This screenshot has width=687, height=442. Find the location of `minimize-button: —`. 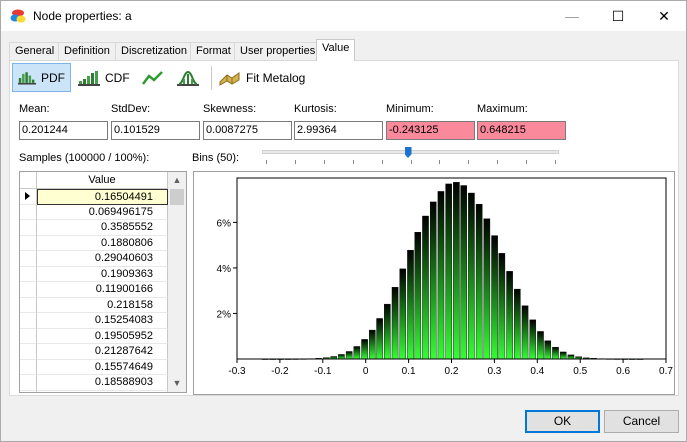

minimize-button: — is located at coordinates (572, 16).